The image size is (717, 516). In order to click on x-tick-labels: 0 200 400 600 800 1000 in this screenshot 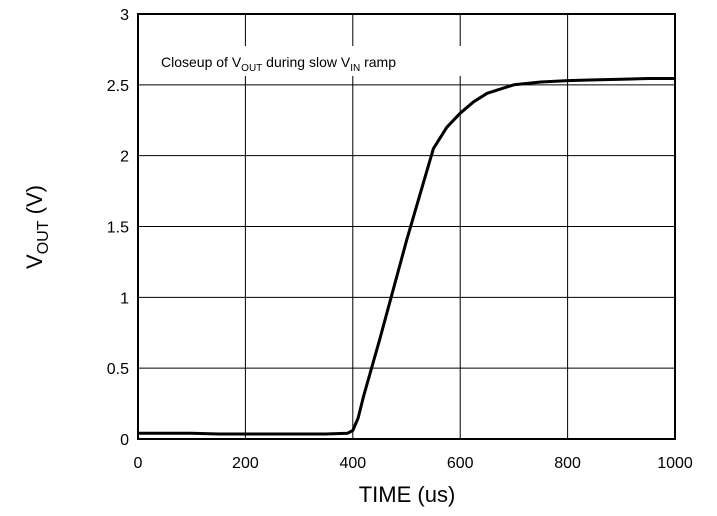, I will do `click(413, 463)`.